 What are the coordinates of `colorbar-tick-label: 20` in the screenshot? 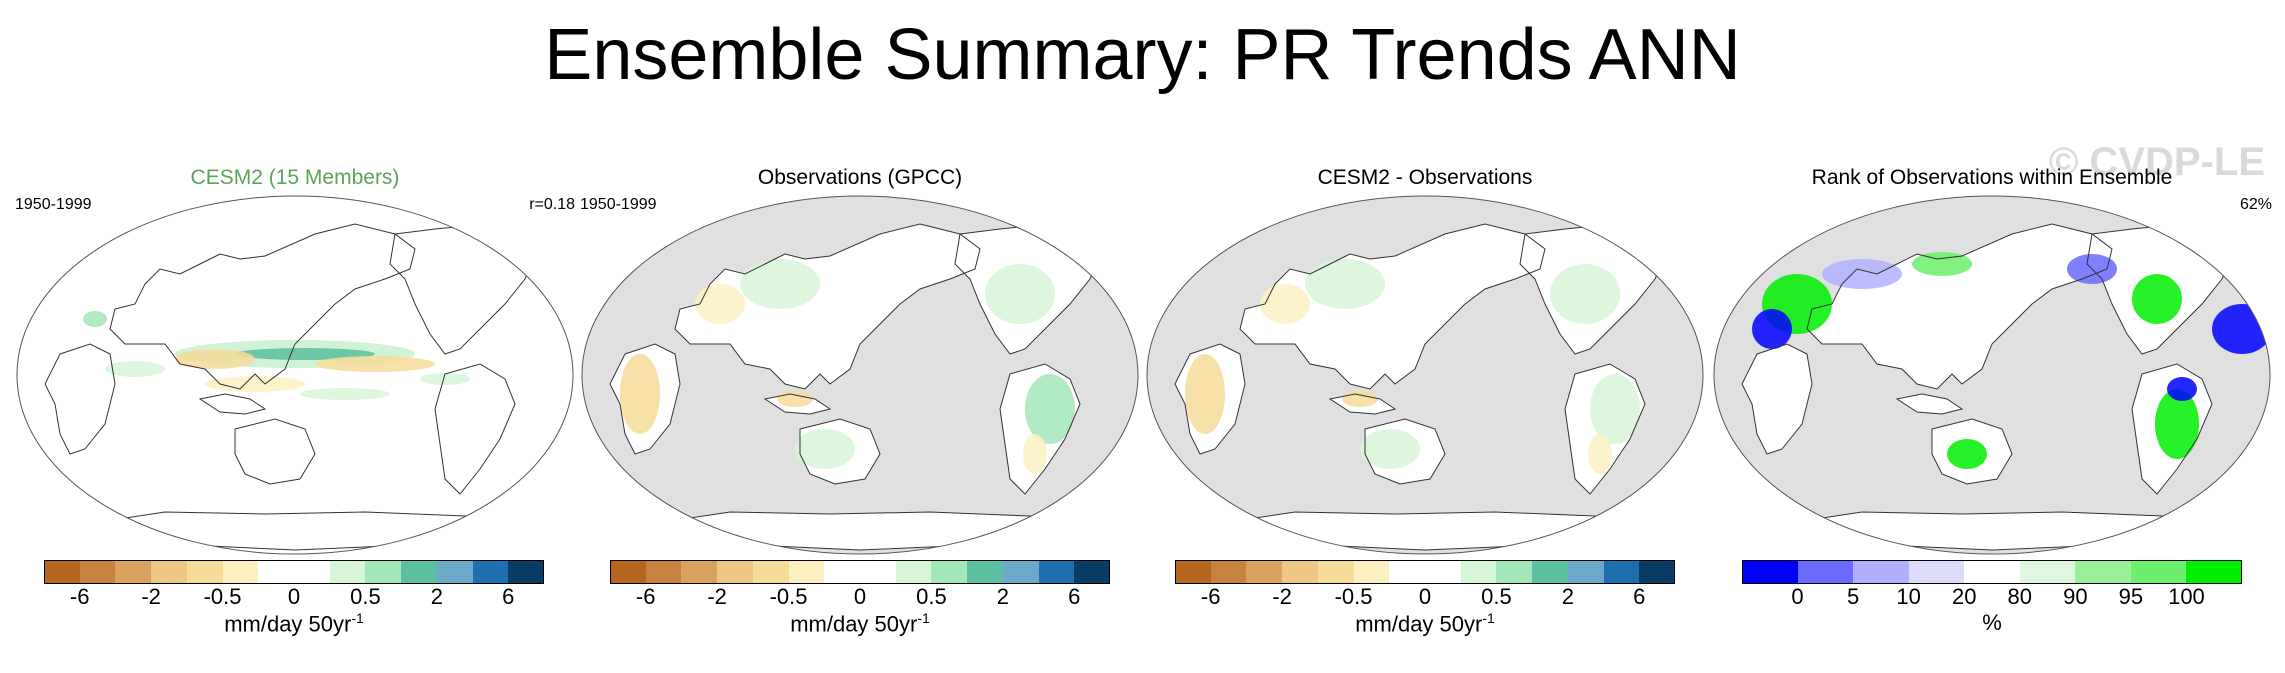 It's located at (1964, 596).